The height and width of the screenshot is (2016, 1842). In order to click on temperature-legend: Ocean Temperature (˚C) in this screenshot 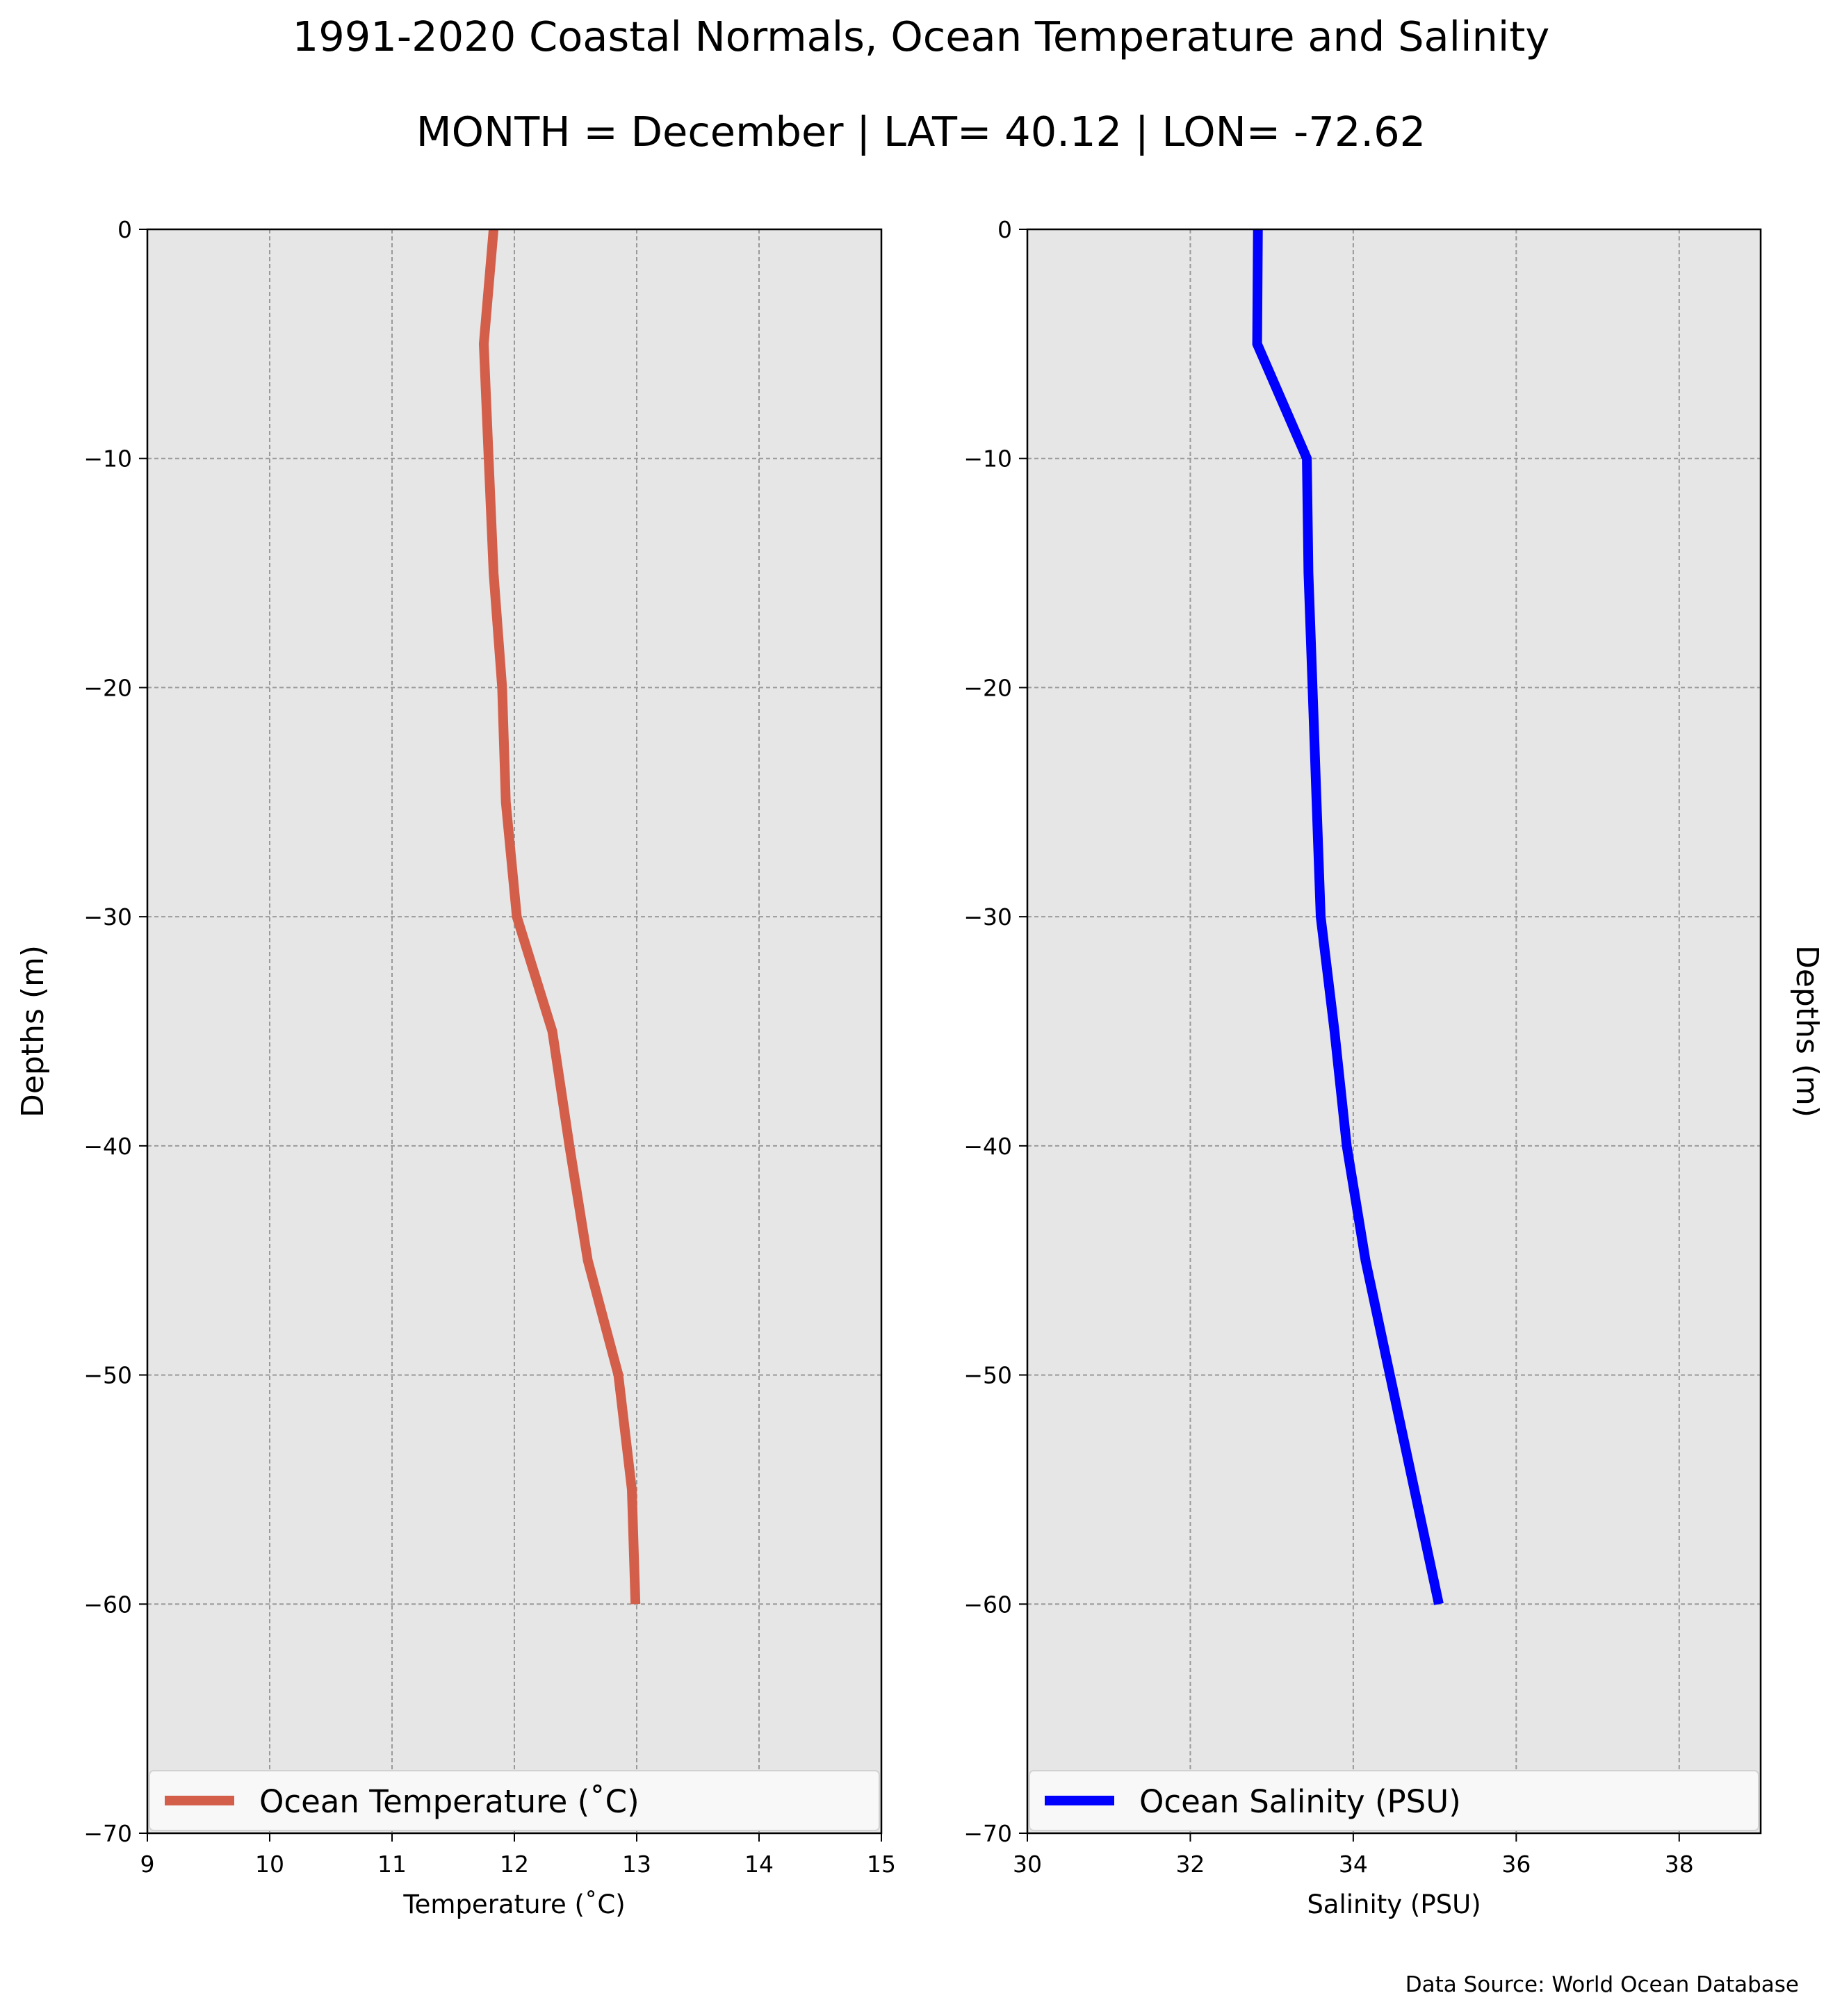, I will do `click(514, 1801)`.